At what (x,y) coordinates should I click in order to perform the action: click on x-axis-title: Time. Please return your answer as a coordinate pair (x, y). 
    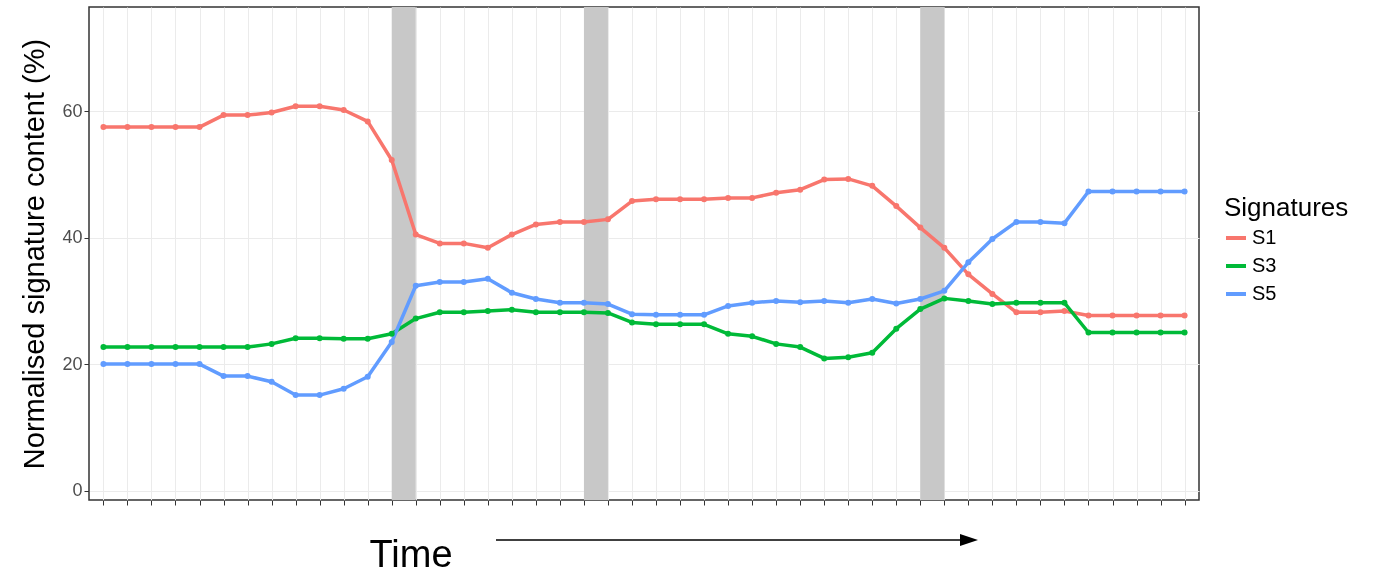
    Looking at the image, I should click on (411, 550).